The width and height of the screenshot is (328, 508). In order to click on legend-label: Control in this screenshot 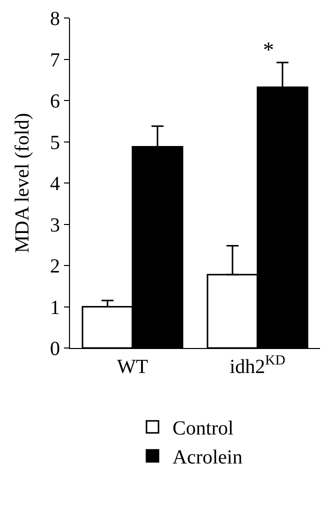, I will do `click(203, 429)`.